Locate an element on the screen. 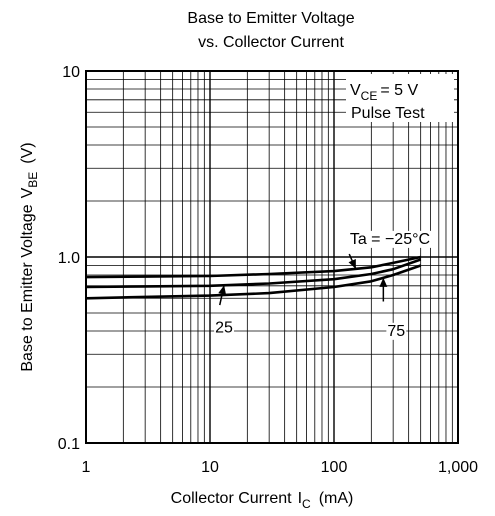 The height and width of the screenshot is (516, 495). annotations-group: Ta = −25°C 25 75 is located at coordinates (323, 285).